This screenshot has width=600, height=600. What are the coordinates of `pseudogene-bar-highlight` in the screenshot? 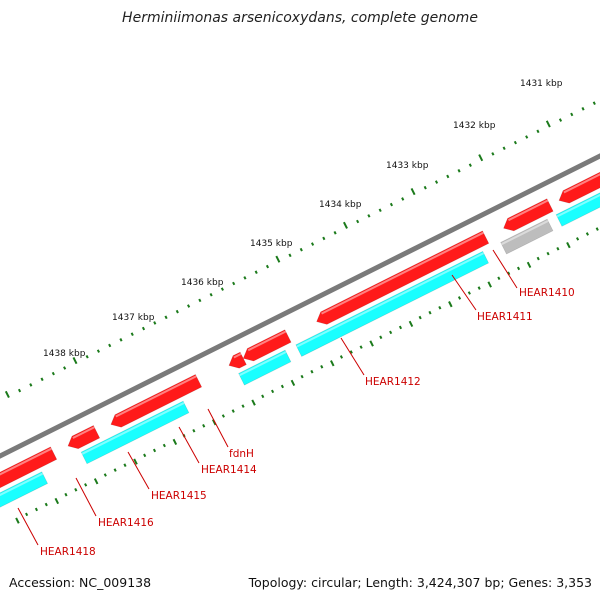 It's located at (525, 233).